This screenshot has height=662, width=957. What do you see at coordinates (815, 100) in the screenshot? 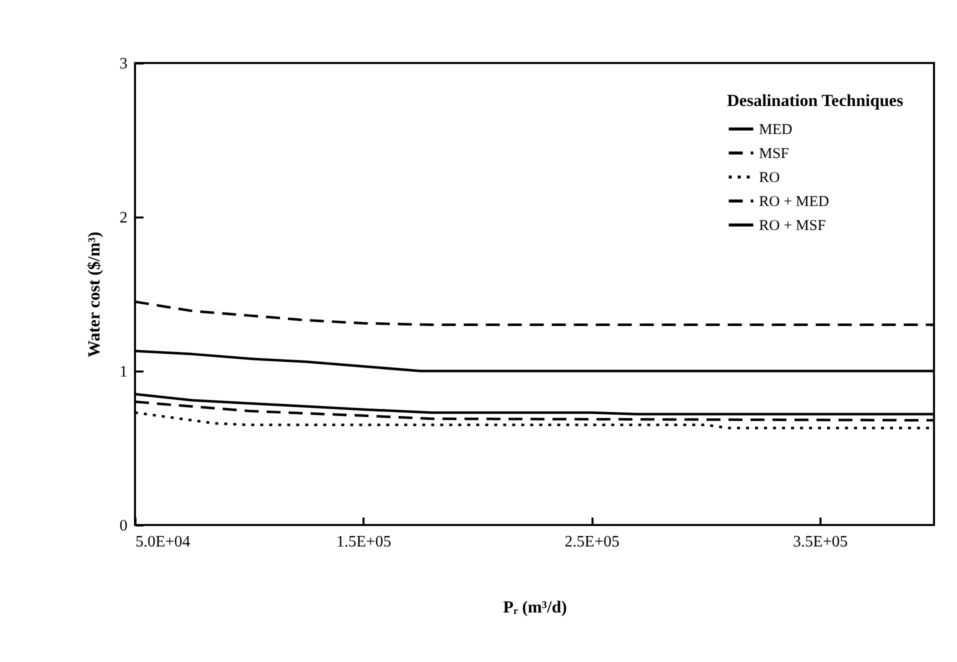
I see `legend-title: Desalination Techniques` at bounding box center [815, 100].